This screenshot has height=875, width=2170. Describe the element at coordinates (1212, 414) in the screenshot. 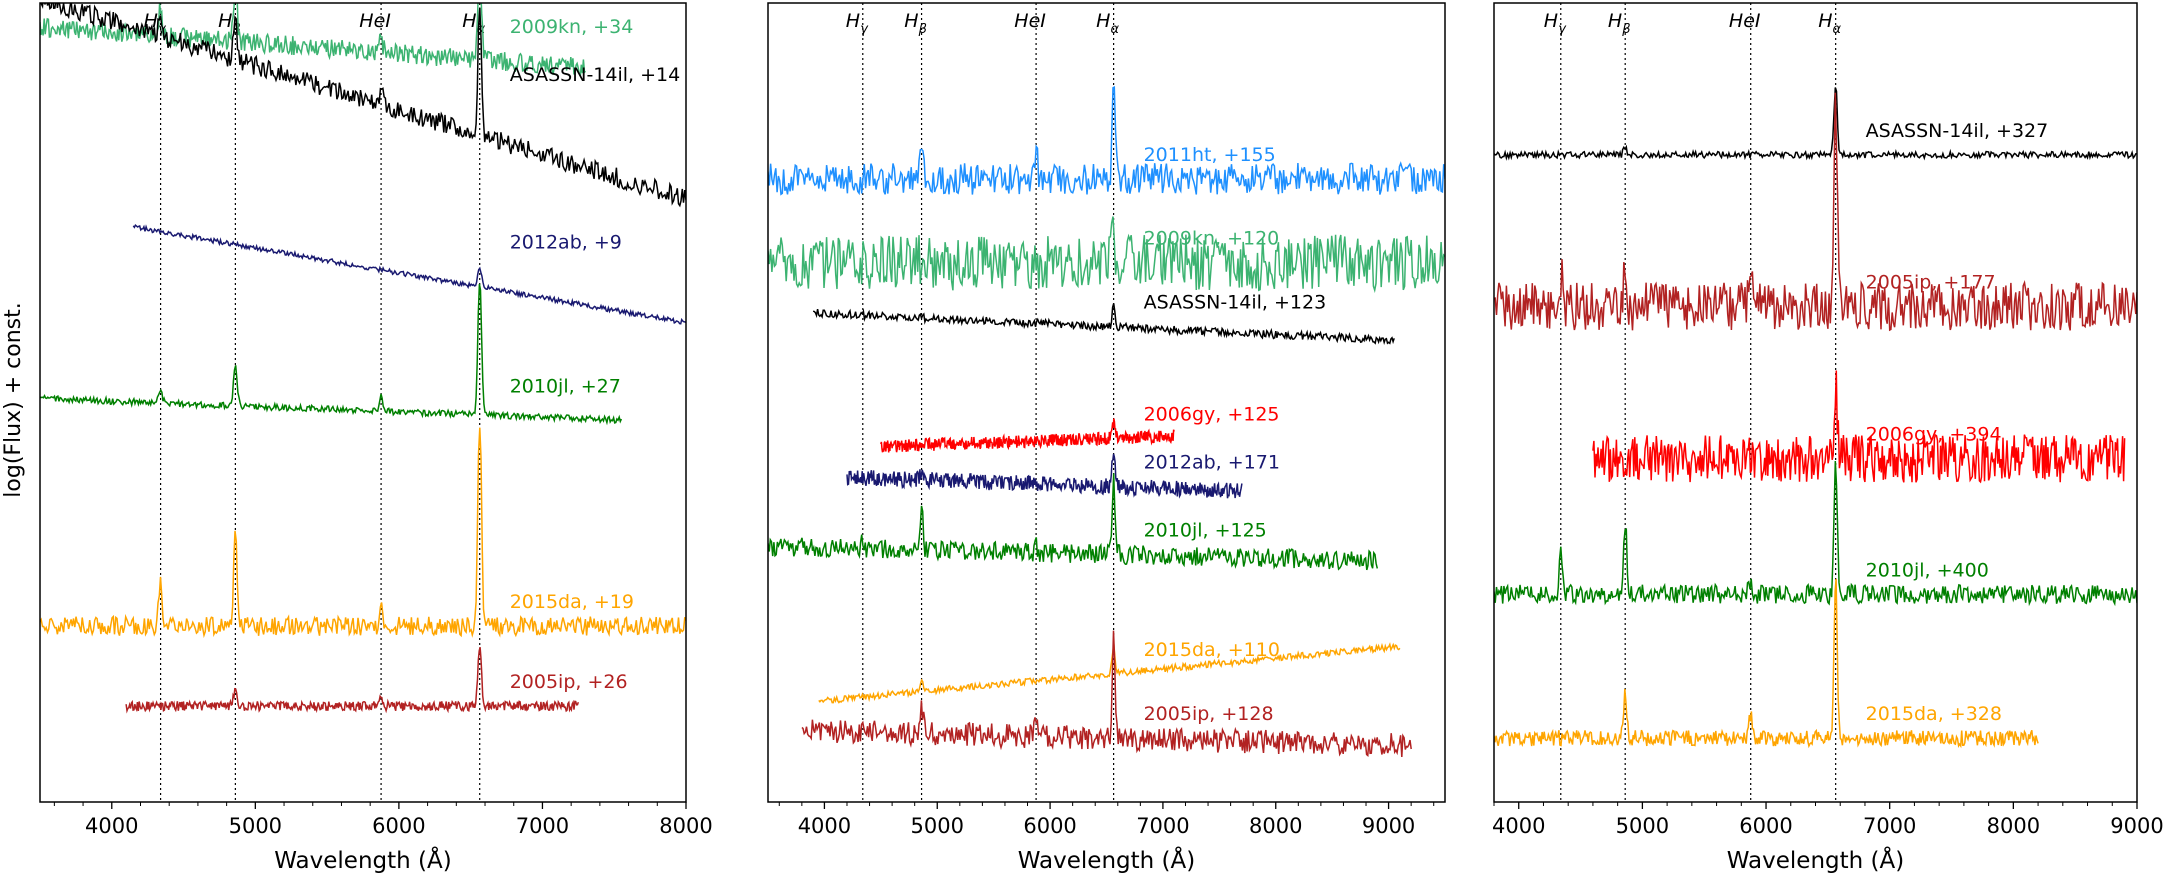

I see `series-label: 2006gy, +125` at that location.